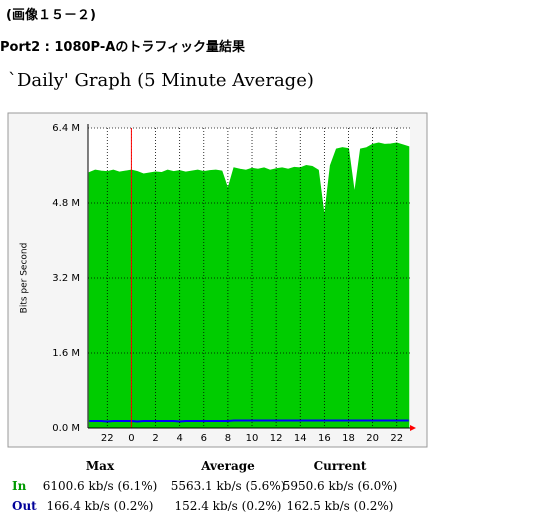  What do you see at coordinates (66, 428) in the screenshot?
I see `y-tick-label: 0.0 M` at bounding box center [66, 428].